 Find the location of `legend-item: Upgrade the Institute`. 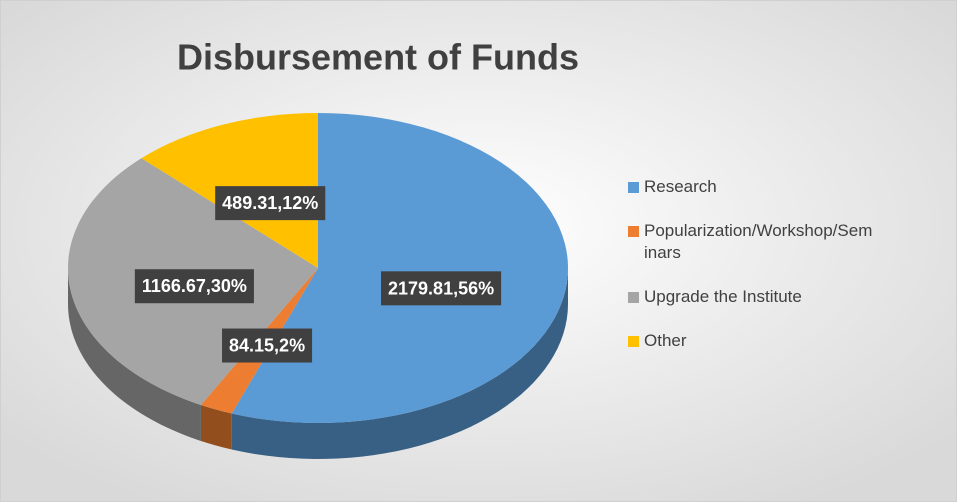

legend-item: Upgrade the Institute is located at coordinates (763, 297).